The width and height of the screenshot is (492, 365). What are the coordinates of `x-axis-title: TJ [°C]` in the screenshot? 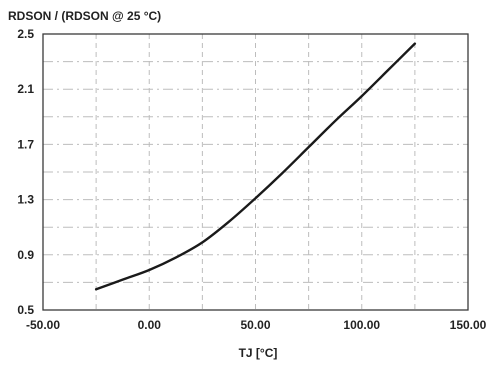 It's located at (258, 353).